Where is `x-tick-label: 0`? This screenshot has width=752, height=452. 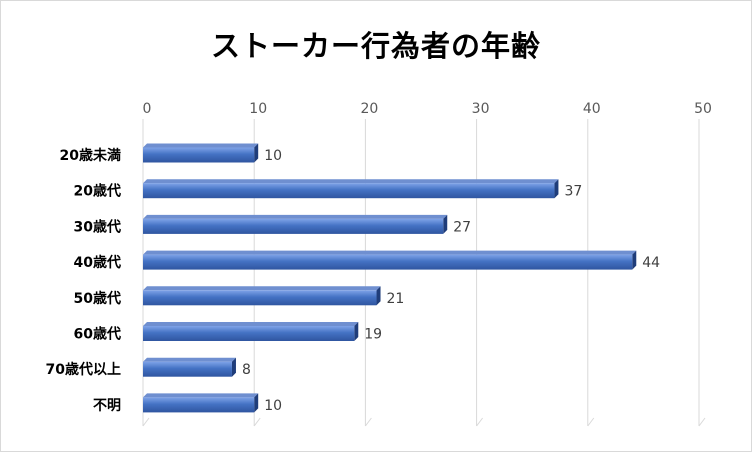
x-tick-label: 0 is located at coordinates (147, 109).